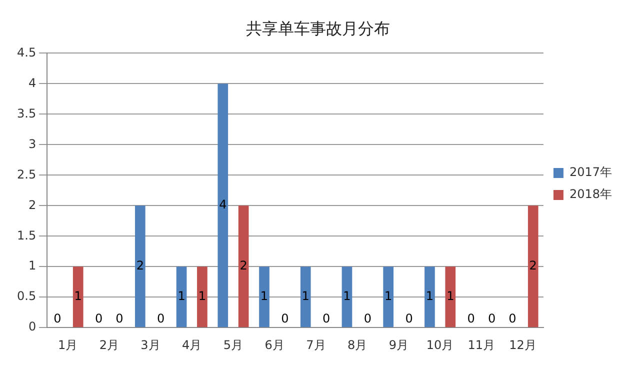  I want to click on legend-label: 2017年, so click(590, 172).